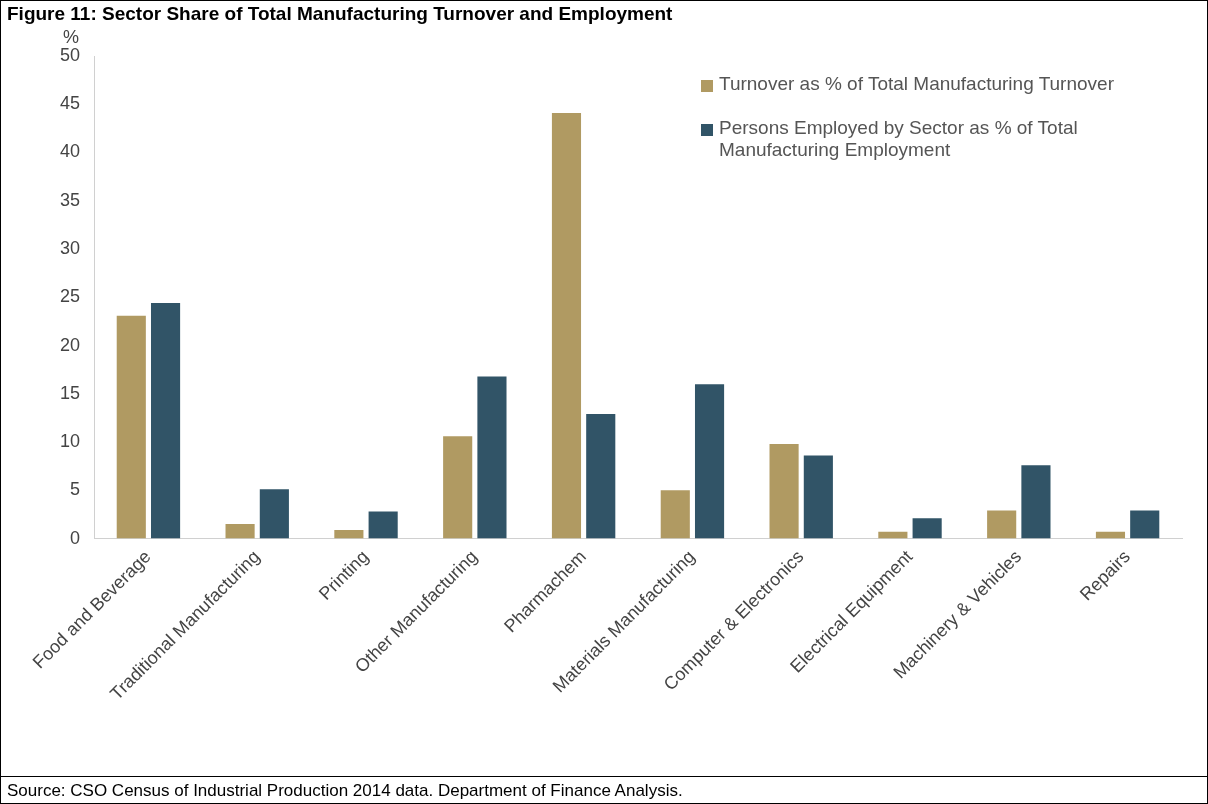  Describe the element at coordinates (899, 139) in the screenshot. I see `legend-label: Persons Employed by Sector as % of Total Manufacturing Employment` at that location.